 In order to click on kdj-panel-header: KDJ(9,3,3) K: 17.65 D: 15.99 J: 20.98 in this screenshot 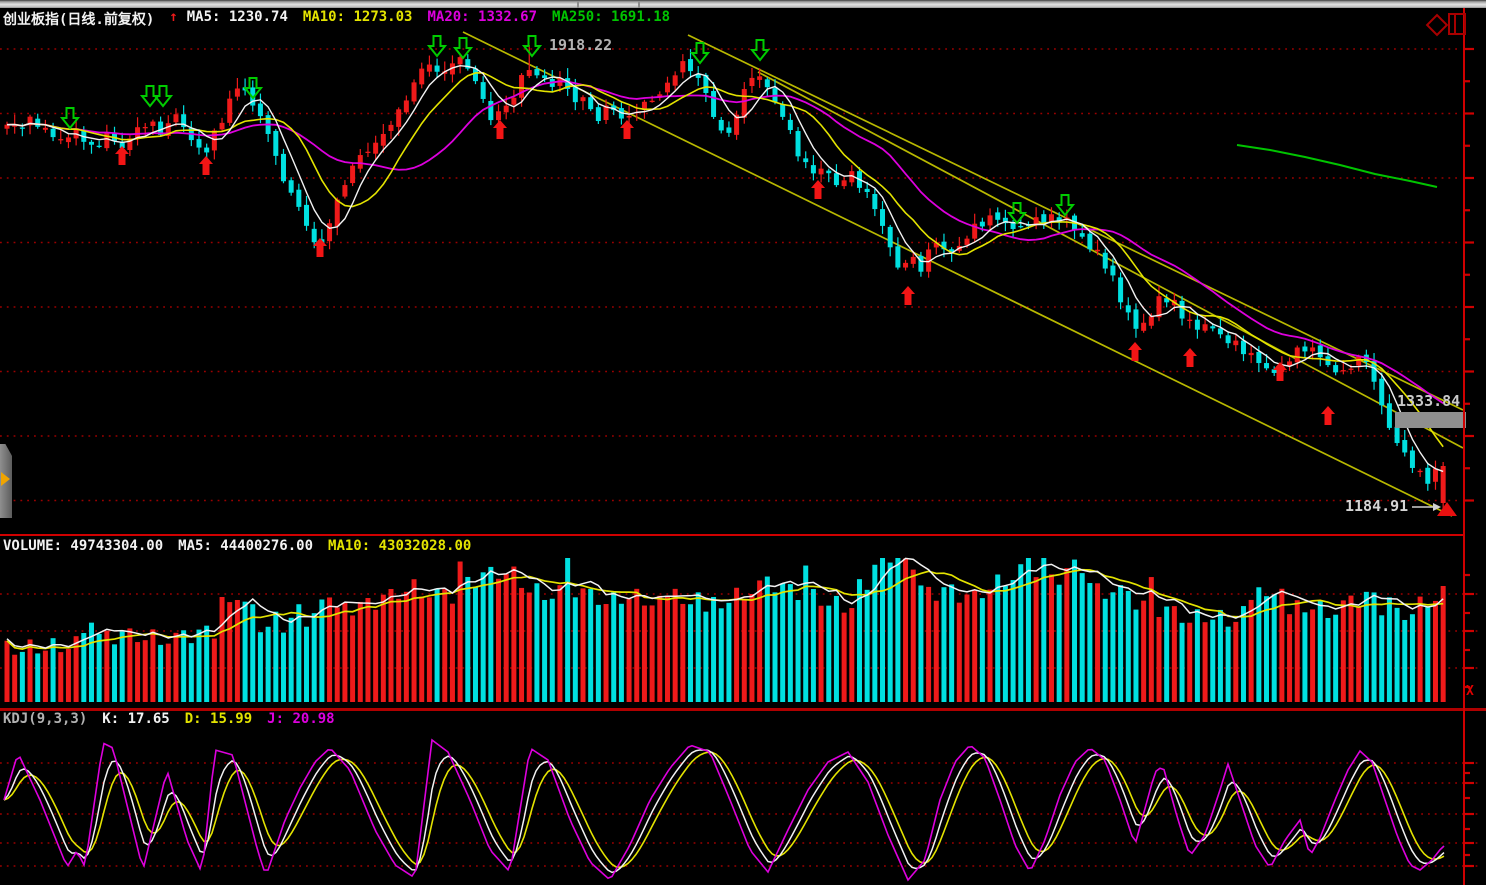, I will do `click(169, 719)`.